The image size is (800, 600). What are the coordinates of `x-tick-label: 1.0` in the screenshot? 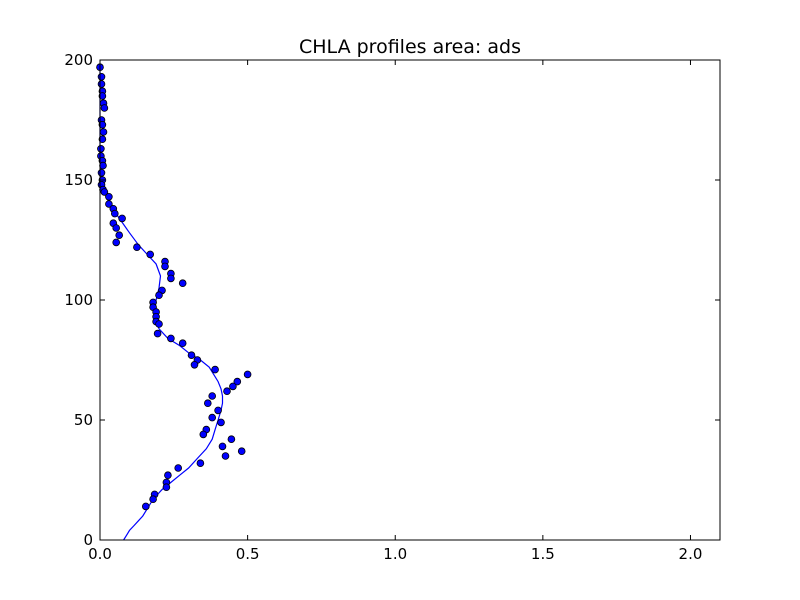 It's located at (395, 554).